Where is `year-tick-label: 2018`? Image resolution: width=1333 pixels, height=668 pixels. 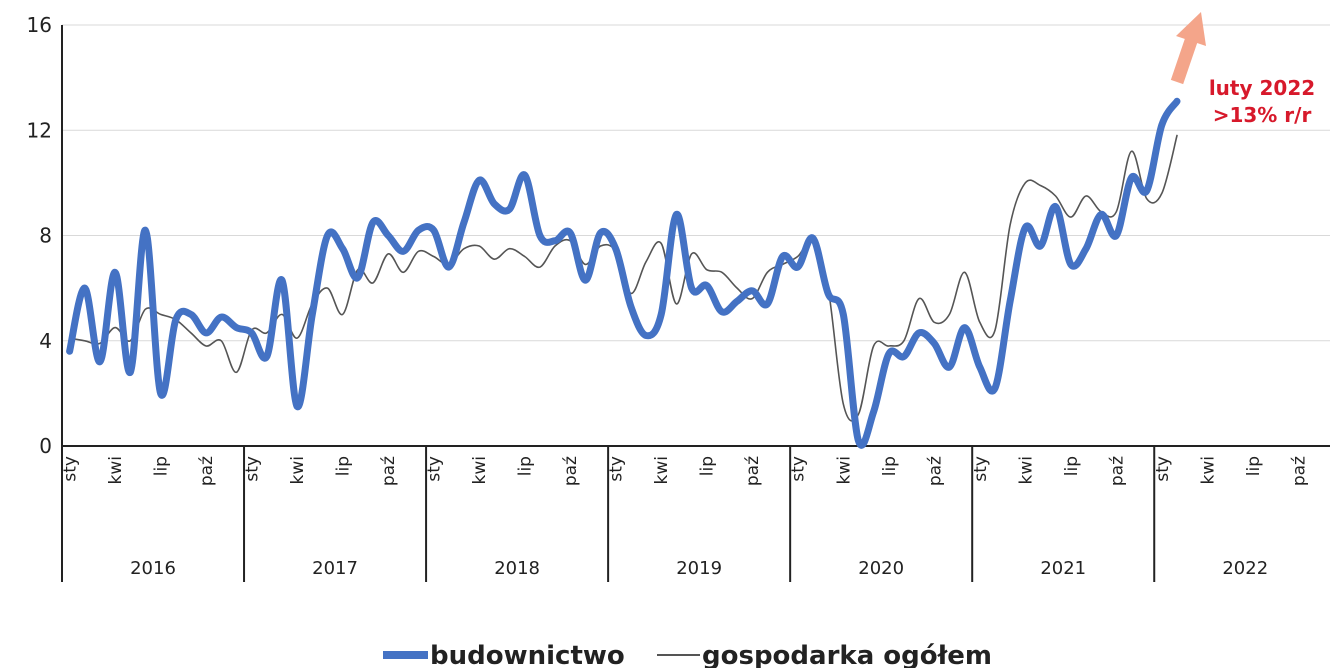
year-tick-label: 2018 is located at coordinates (517, 568).